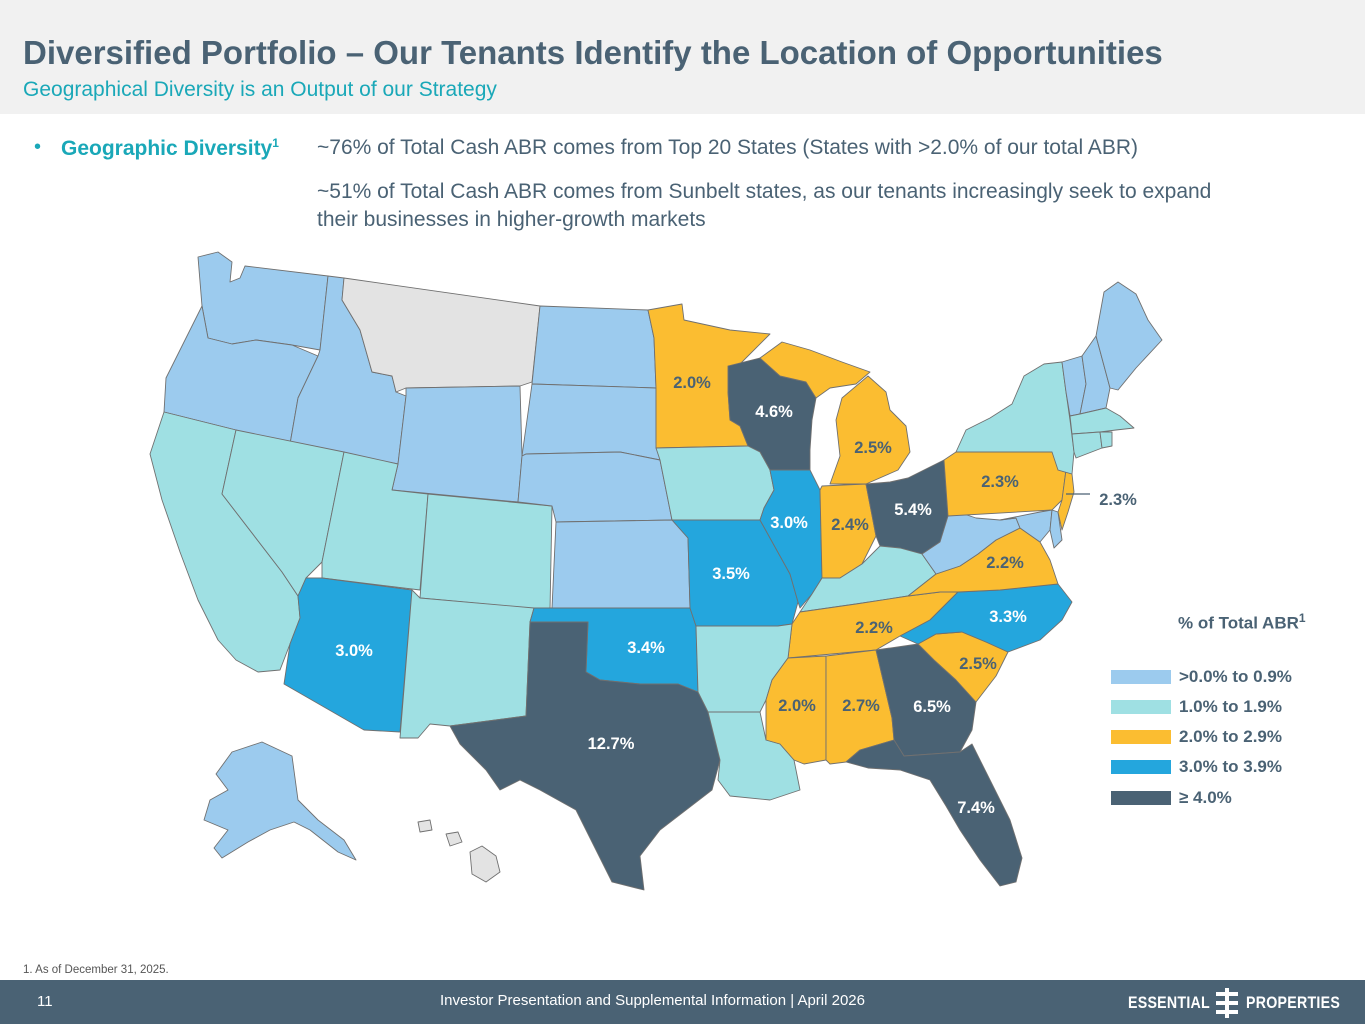 Image resolution: width=1365 pixels, height=1024 pixels. I want to click on state-washington, so click(263, 301).